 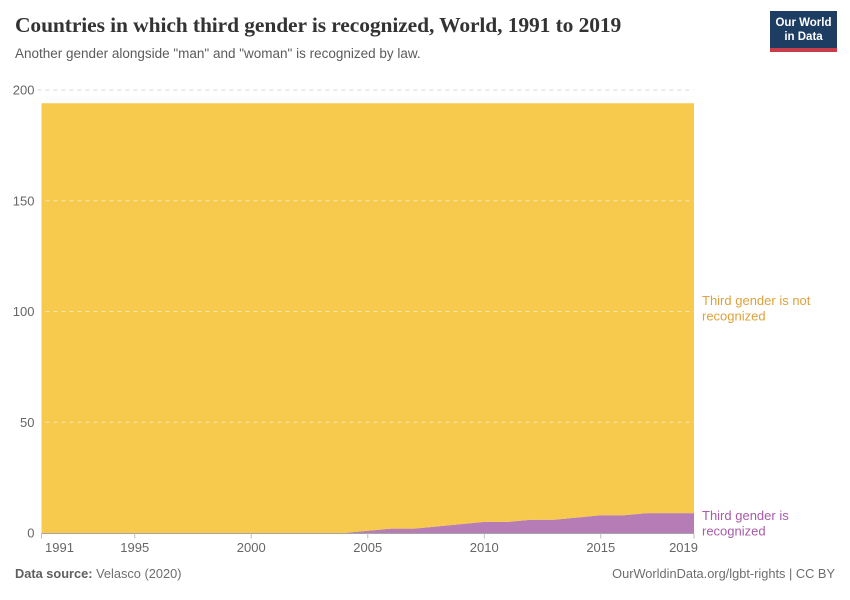 What do you see at coordinates (699, 573) in the screenshot?
I see `owid-link: OurWorldinData.org/lgbt-rights` at bounding box center [699, 573].